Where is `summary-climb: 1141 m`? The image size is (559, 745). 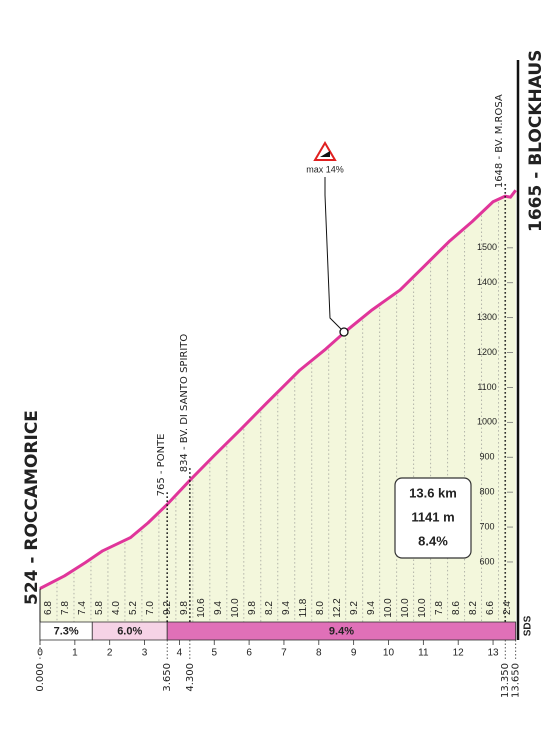
summary-climb: 1141 m is located at coordinates (432, 516).